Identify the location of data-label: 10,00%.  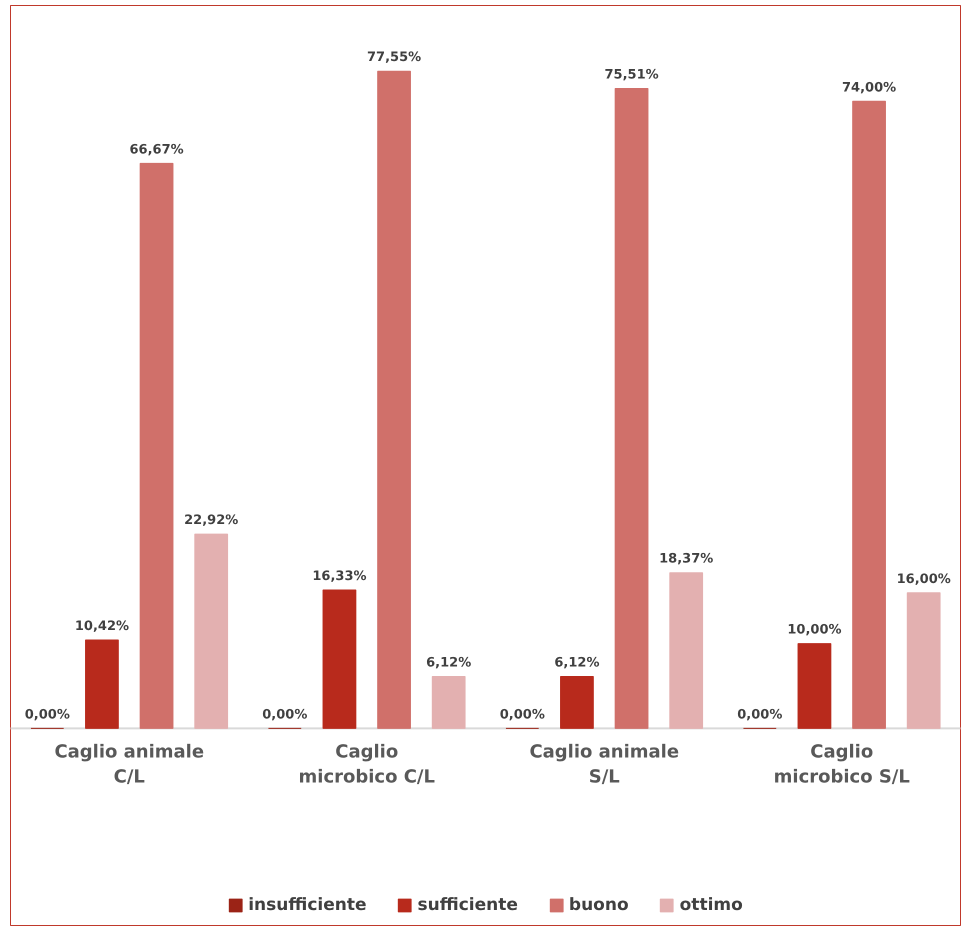
(814, 630).